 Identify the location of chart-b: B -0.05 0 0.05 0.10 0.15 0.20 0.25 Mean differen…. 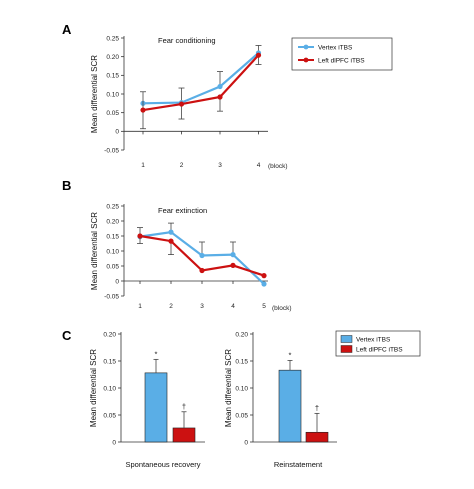
(177, 245).